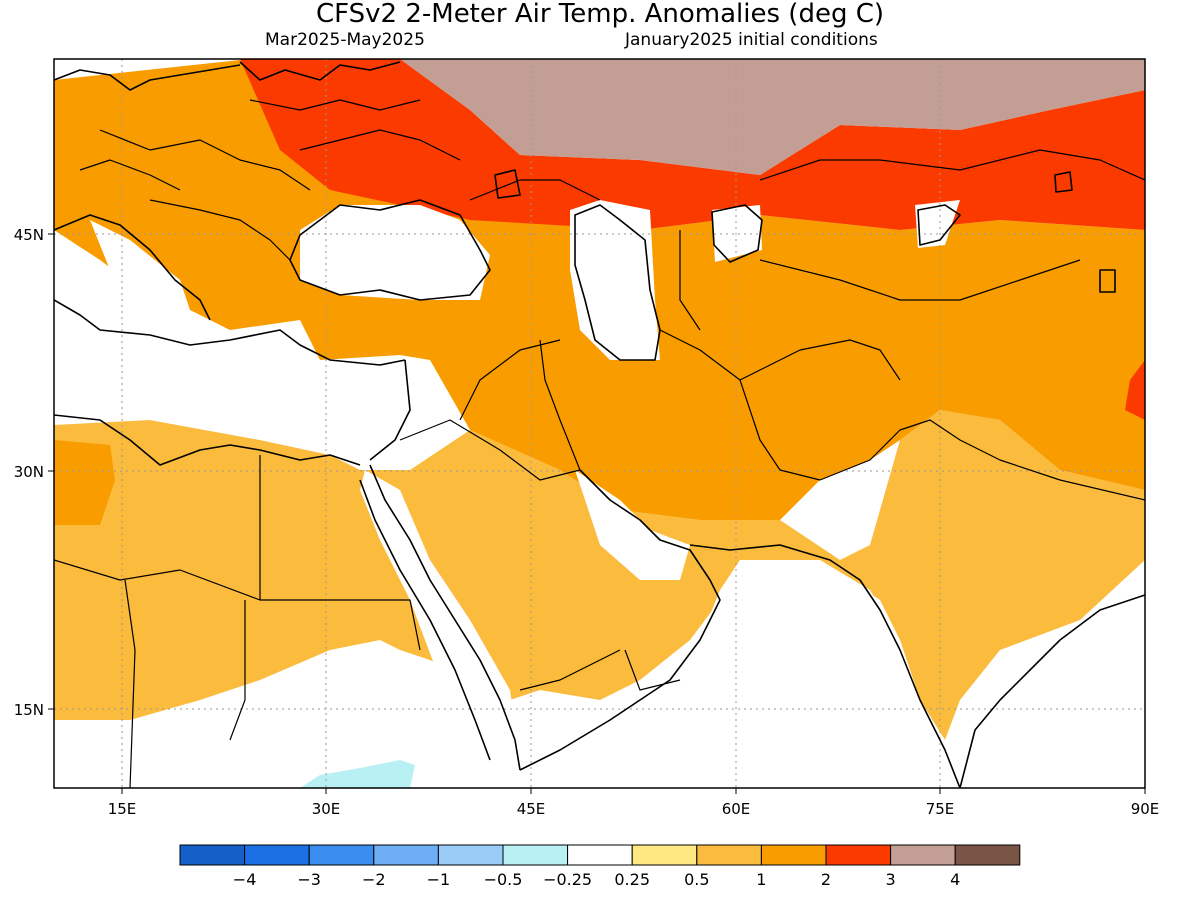  Describe the element at coordinates (374, 879) in the screenshot. I see `colorbar-tick-label: −2` at that location.